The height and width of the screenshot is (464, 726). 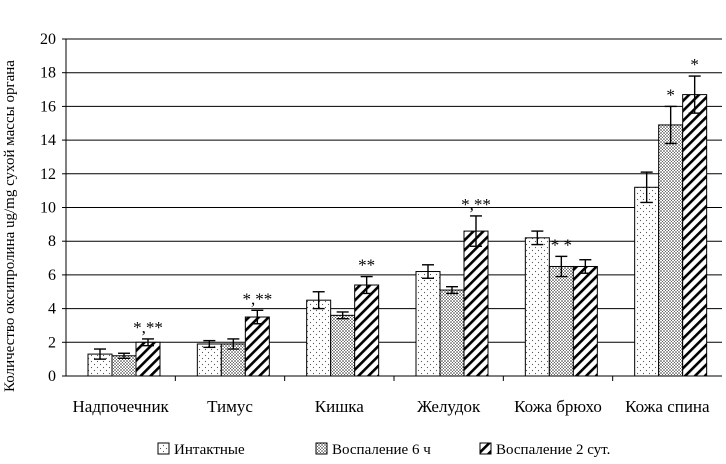 What do you see at coordinates (48, 106) in the screenshot?
I see `y-tick-label: 16` at bounding box center [48, 106].